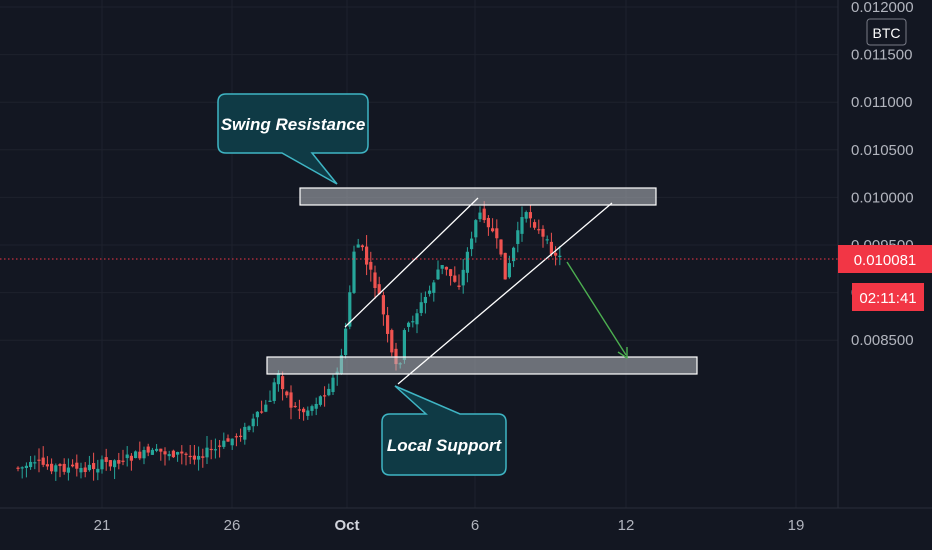  I want to click on time-tick-label: 21, so click(102, 525).